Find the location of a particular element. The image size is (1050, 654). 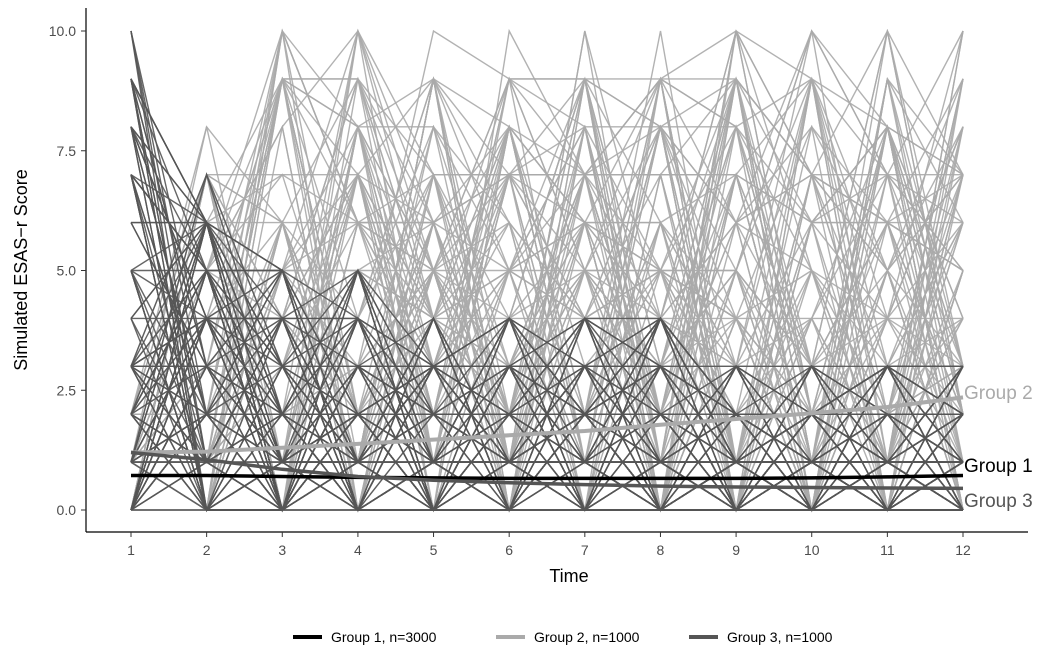

legend-label: Group 1, n=3000 is located at coordinates (384, 637).